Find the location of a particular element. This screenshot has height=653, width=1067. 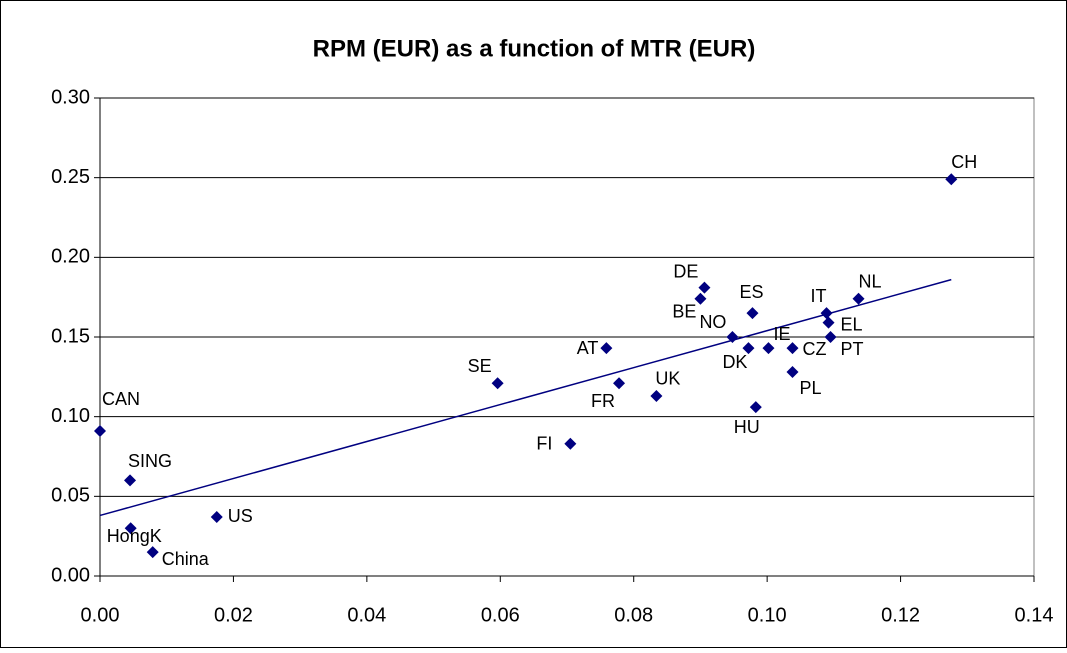

point-label: HU is located at coordinates (747, 427).